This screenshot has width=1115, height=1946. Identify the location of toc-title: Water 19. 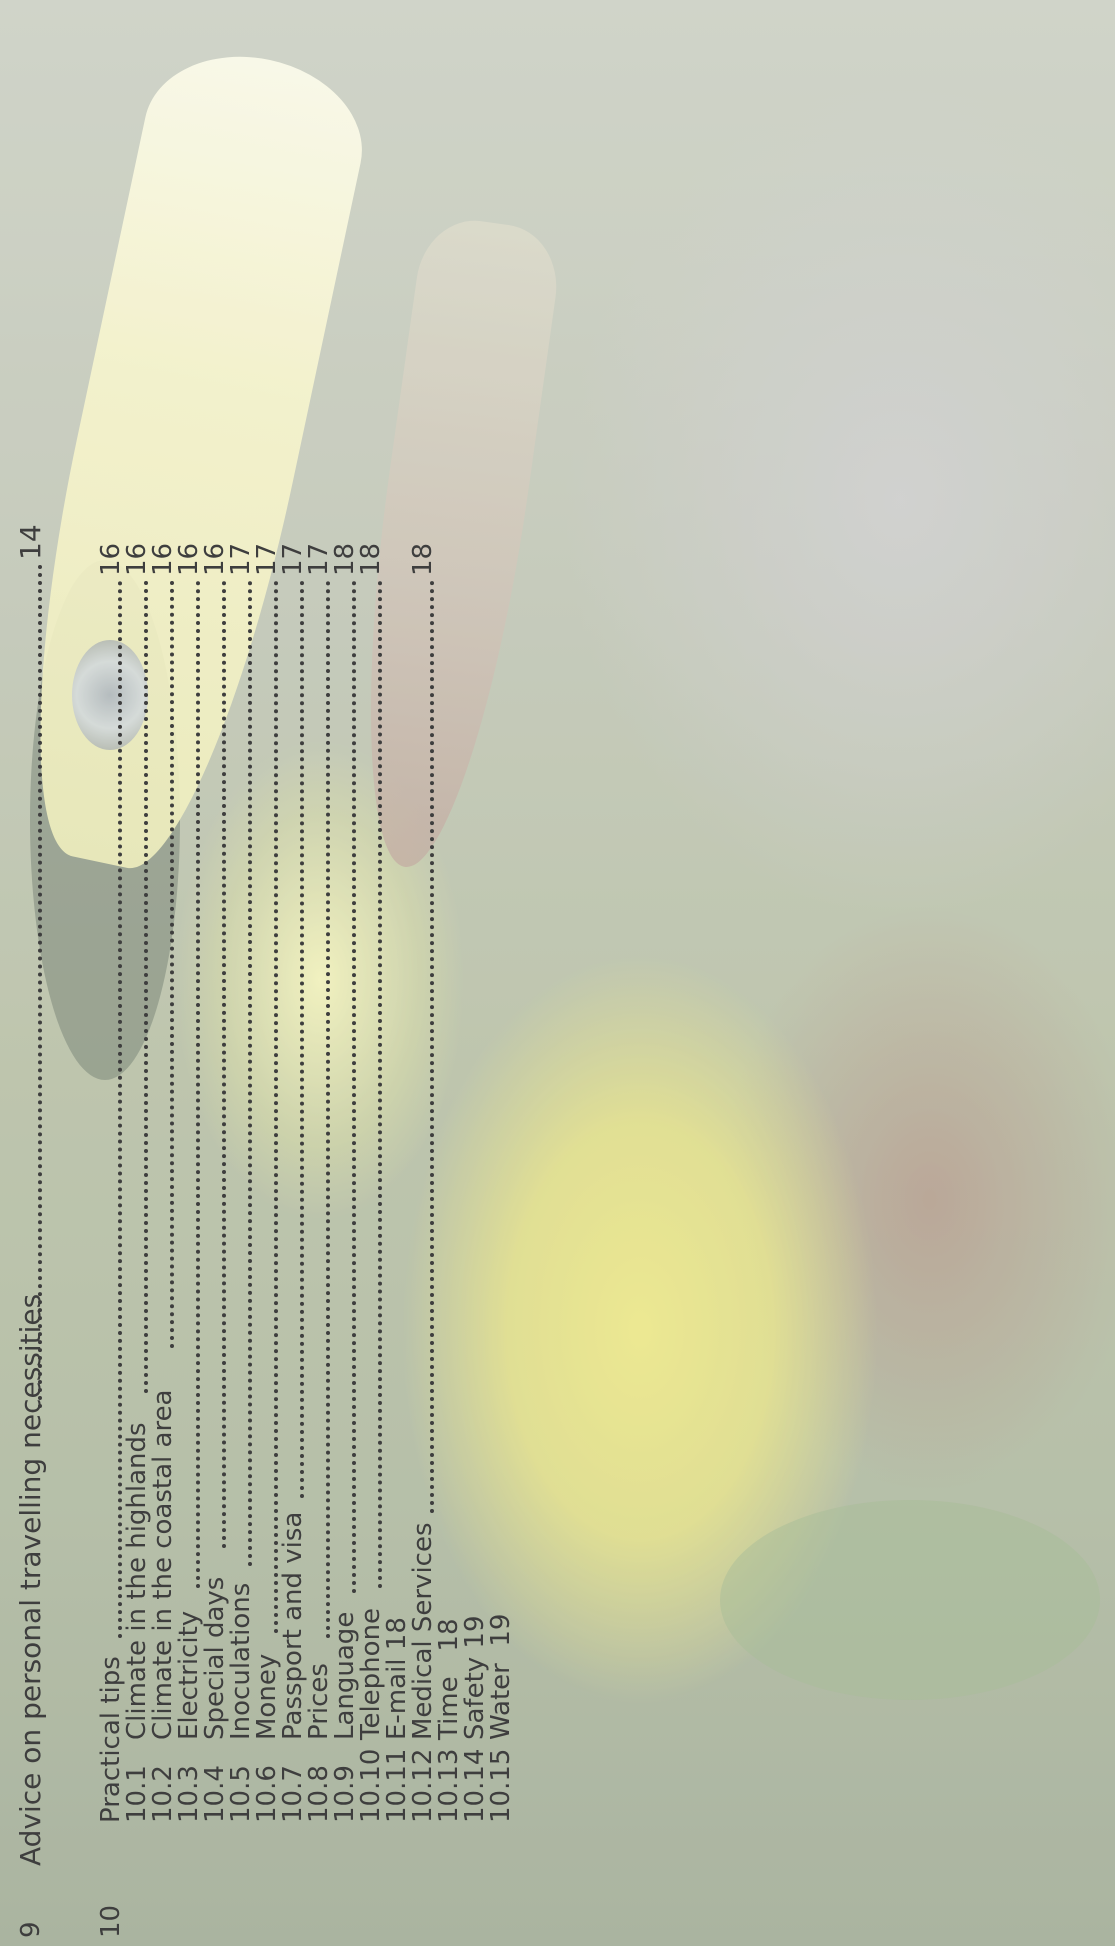
(501, 1676).